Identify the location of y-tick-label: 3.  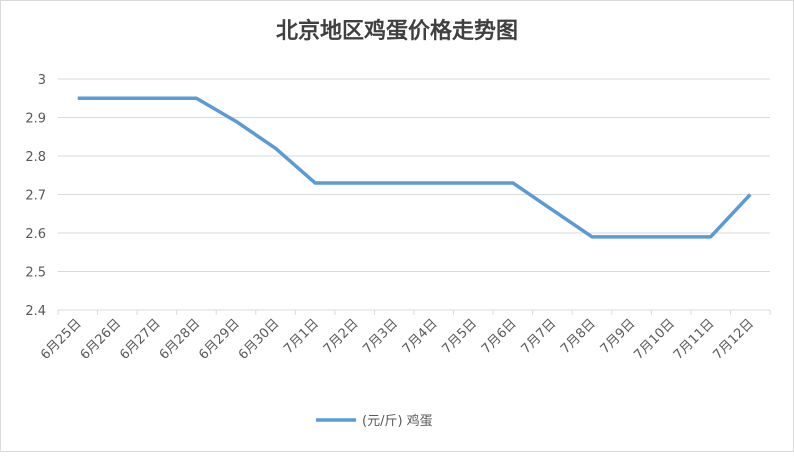
(42, 80).